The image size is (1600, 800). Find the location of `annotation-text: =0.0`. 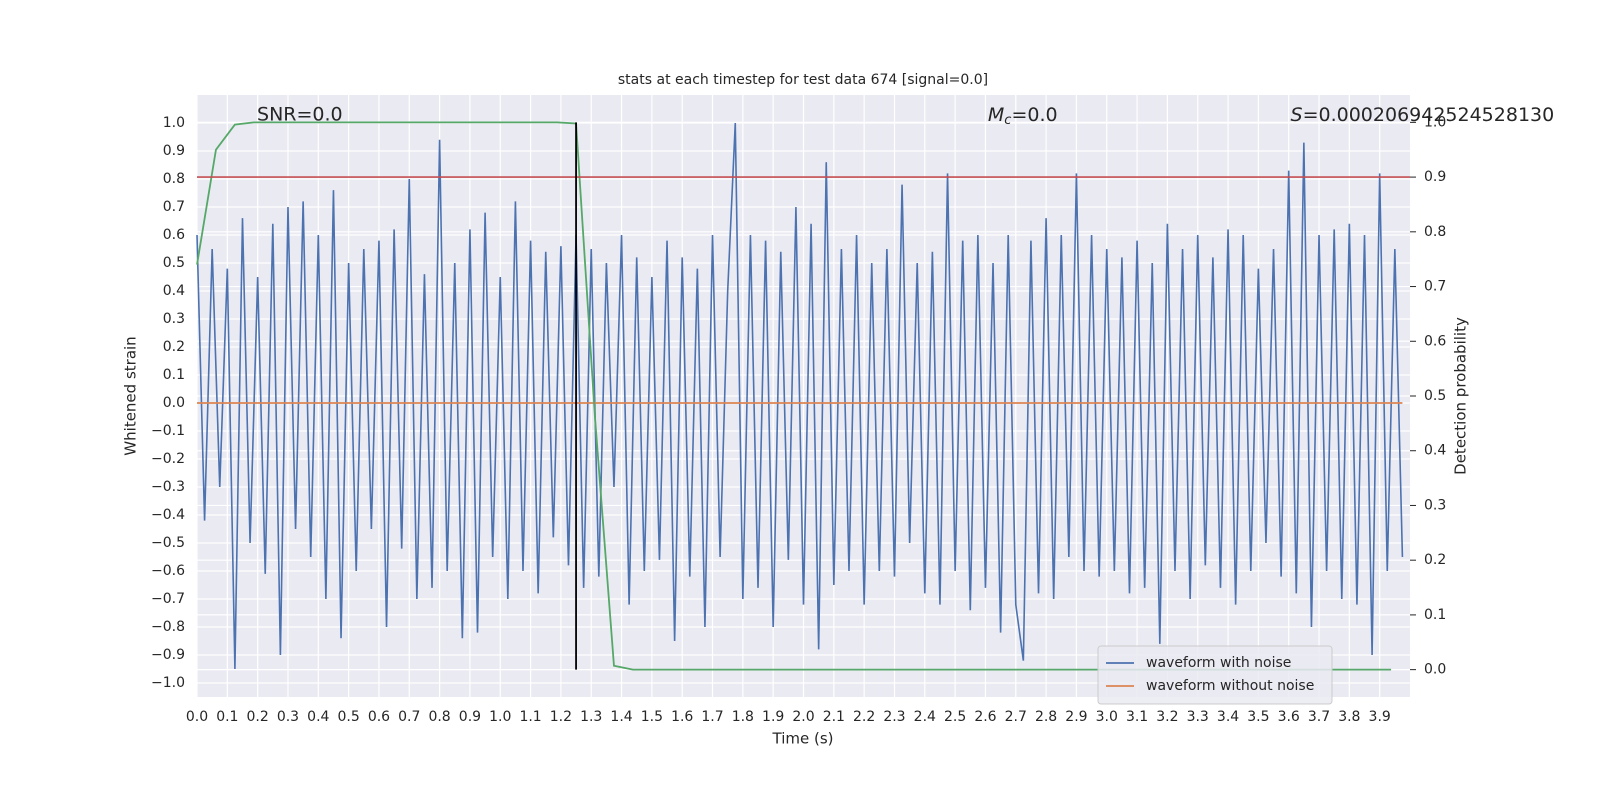

annotation-text: =0.0 is located at coordinates (1034, 115).